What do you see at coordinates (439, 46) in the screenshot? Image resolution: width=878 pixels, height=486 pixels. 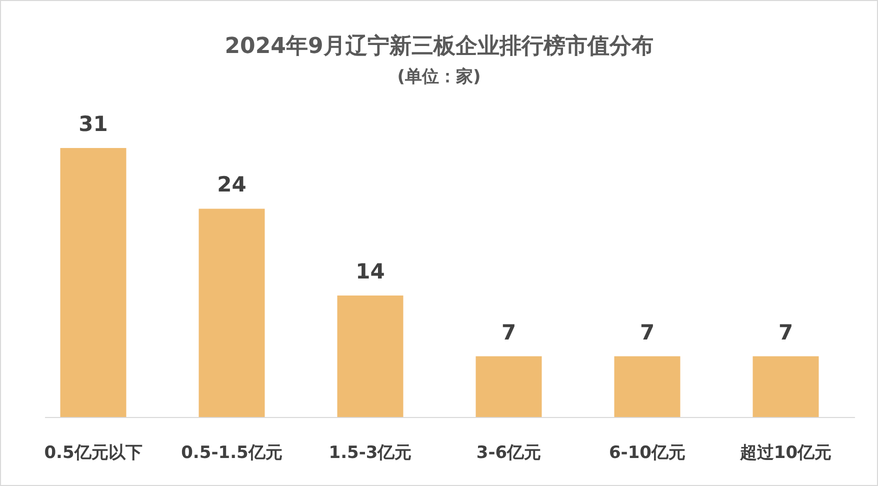 I see `title: 2024年9月辽宁新三板企业排行榜市值分布` at bounding box center [439, 46].